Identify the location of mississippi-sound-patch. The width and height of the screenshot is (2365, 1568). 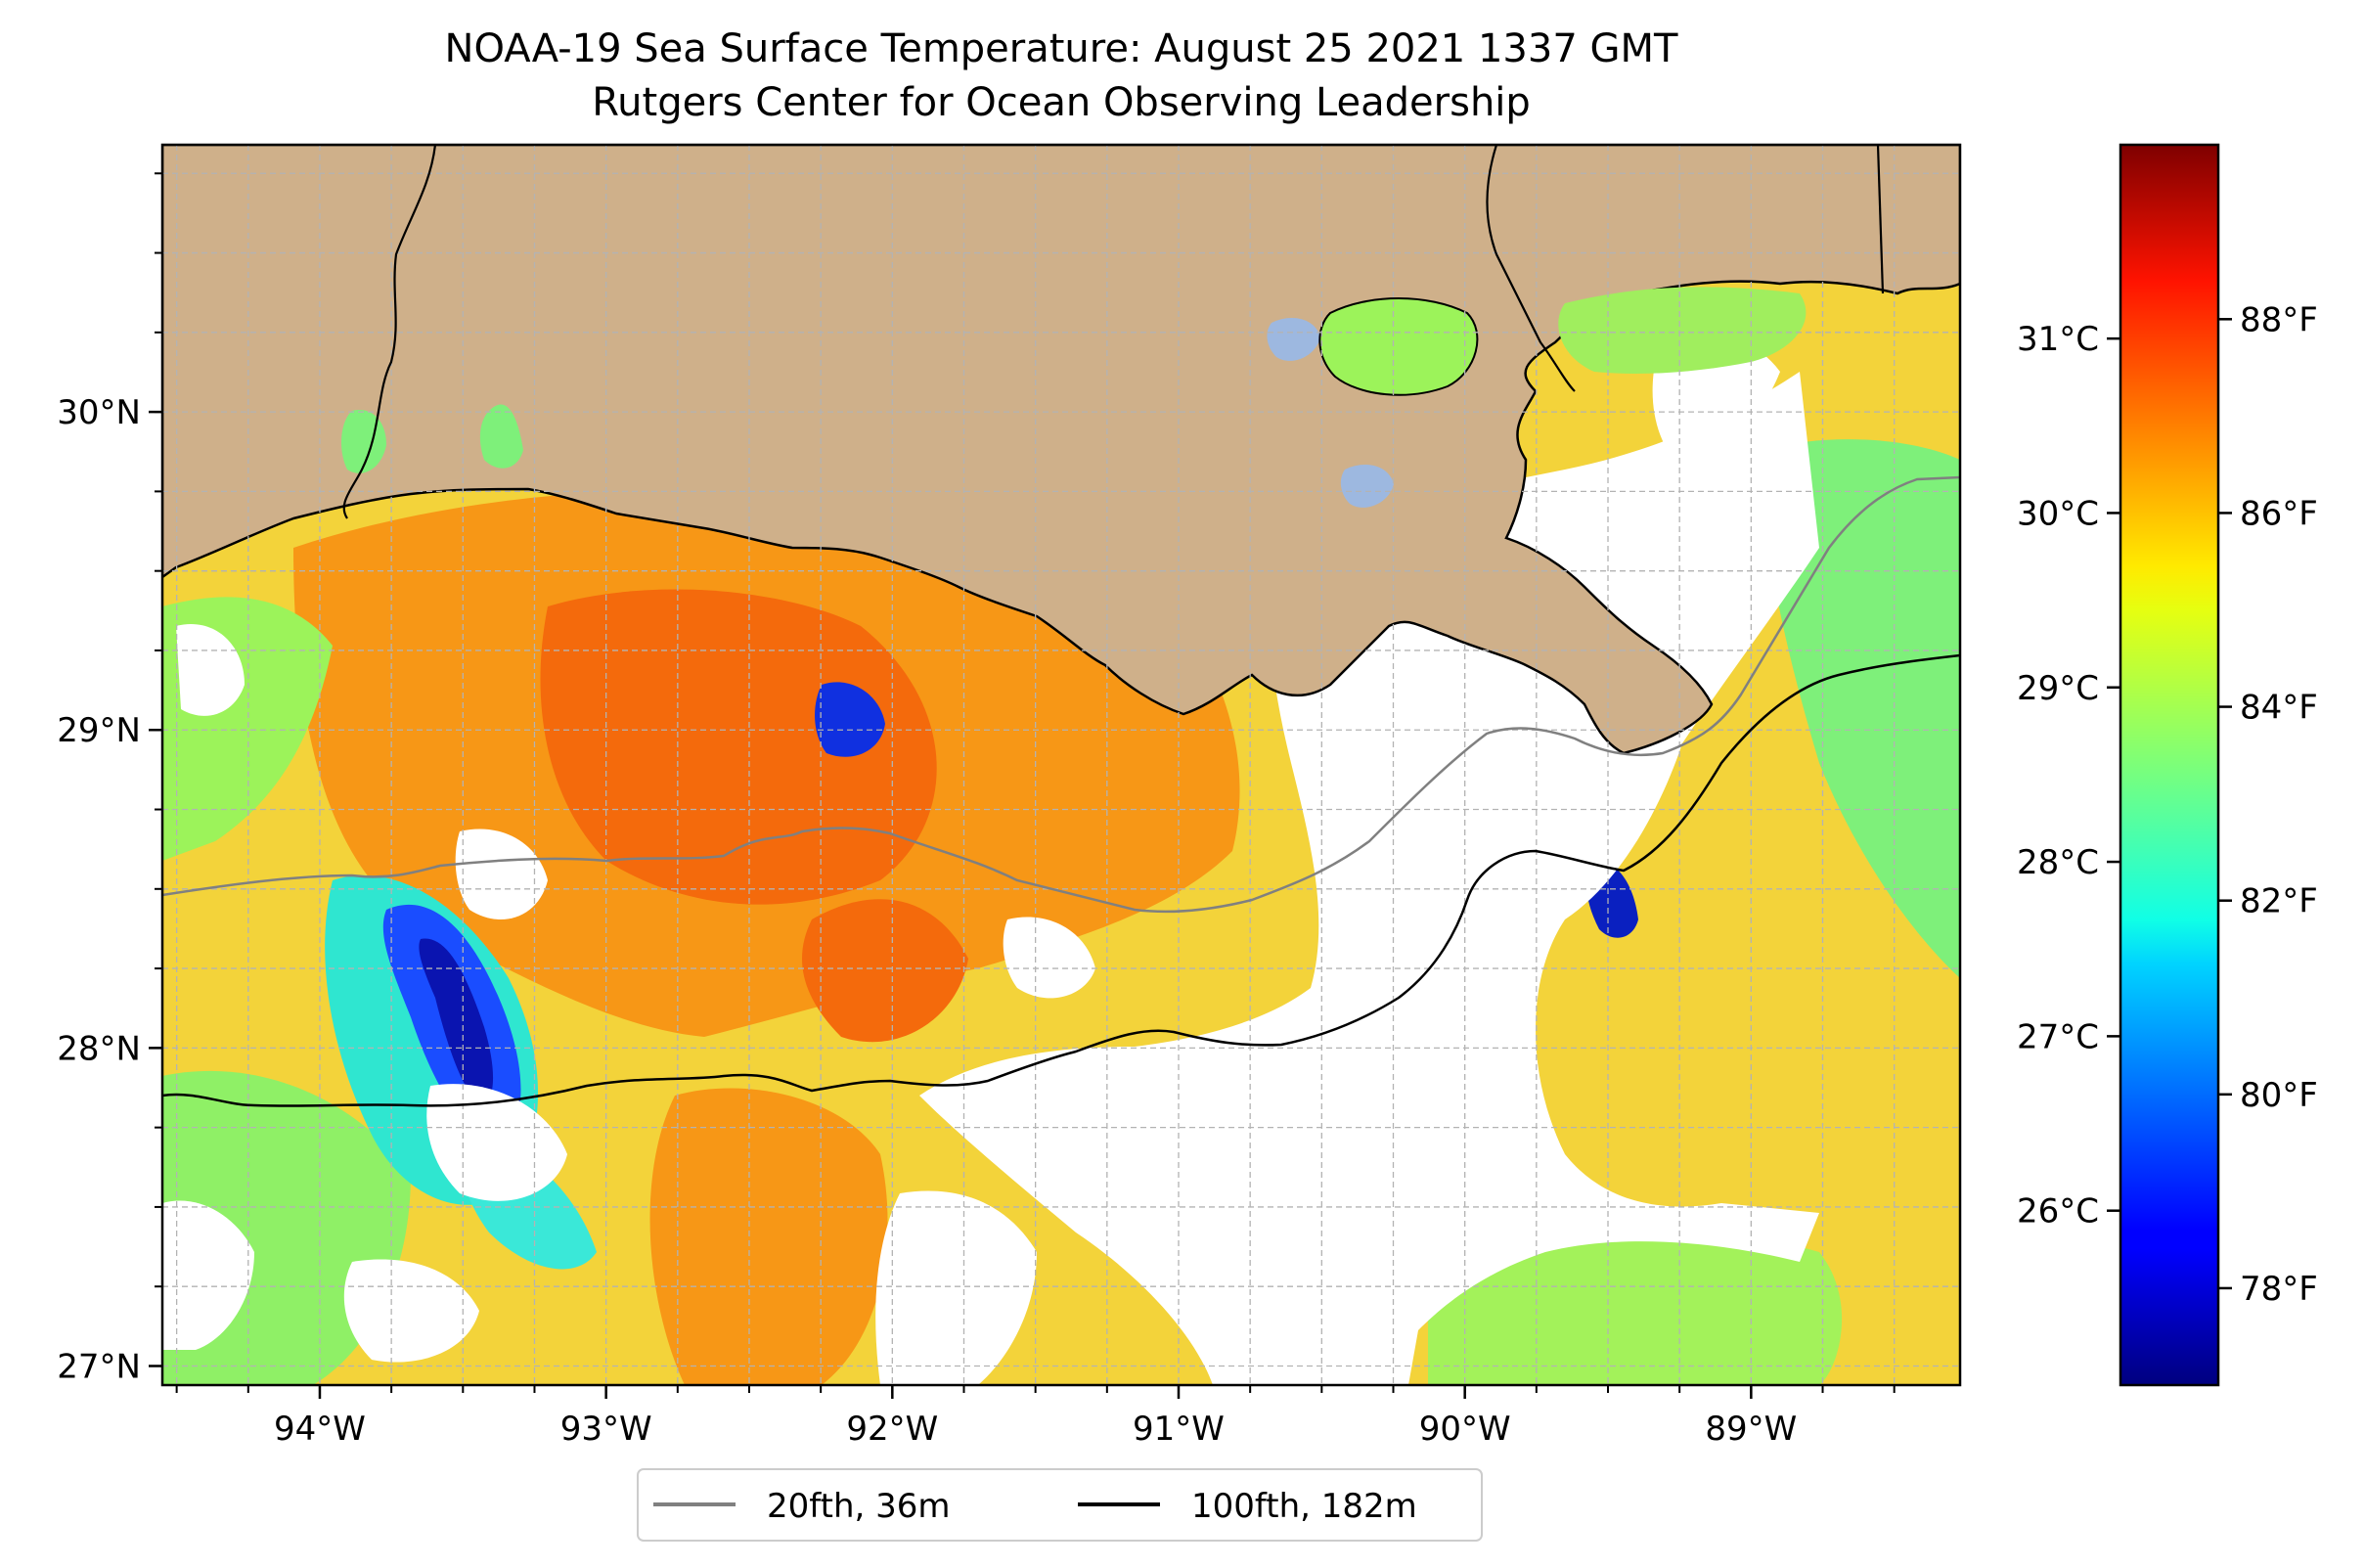
(1398, 346).